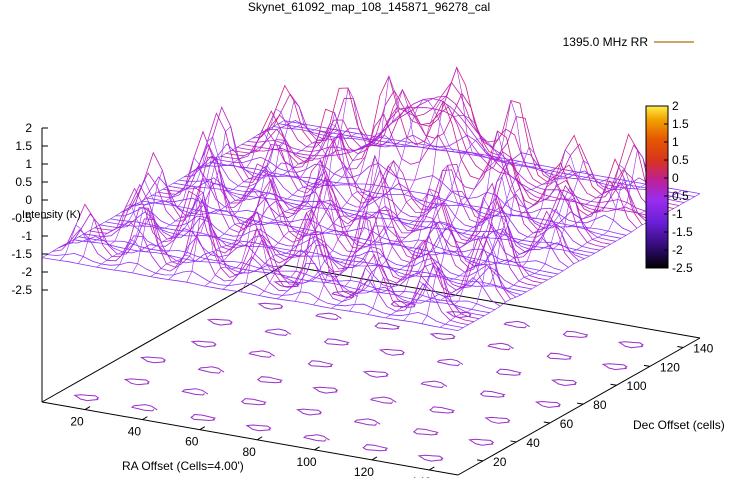  What do you see at coordinates (680, 346) in the screenshot?
I see `y-tick-mark` at bounding box center [680, 346].